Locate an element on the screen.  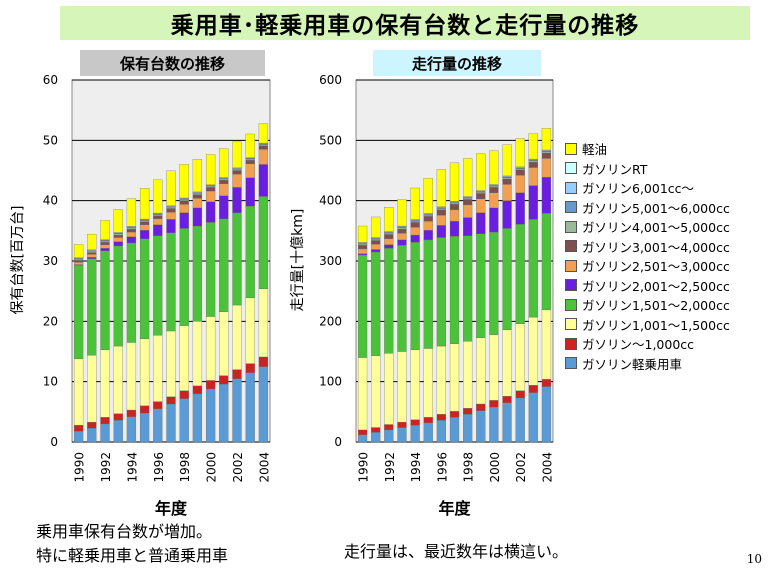
legend-item: ガソリン～1,000cc is located at coordinates (647, 344).